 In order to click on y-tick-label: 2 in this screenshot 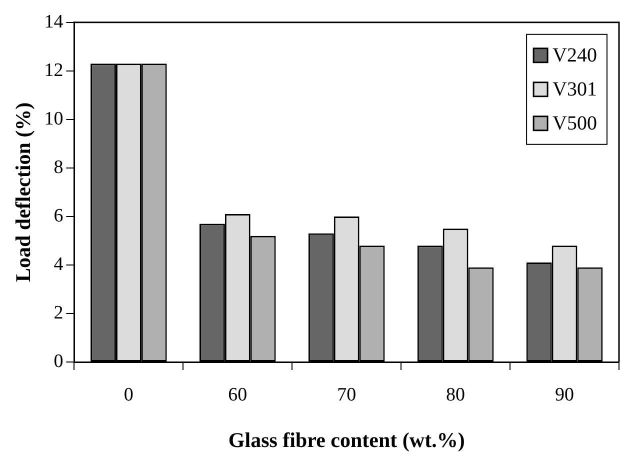, I will do `click(59, 313)`.